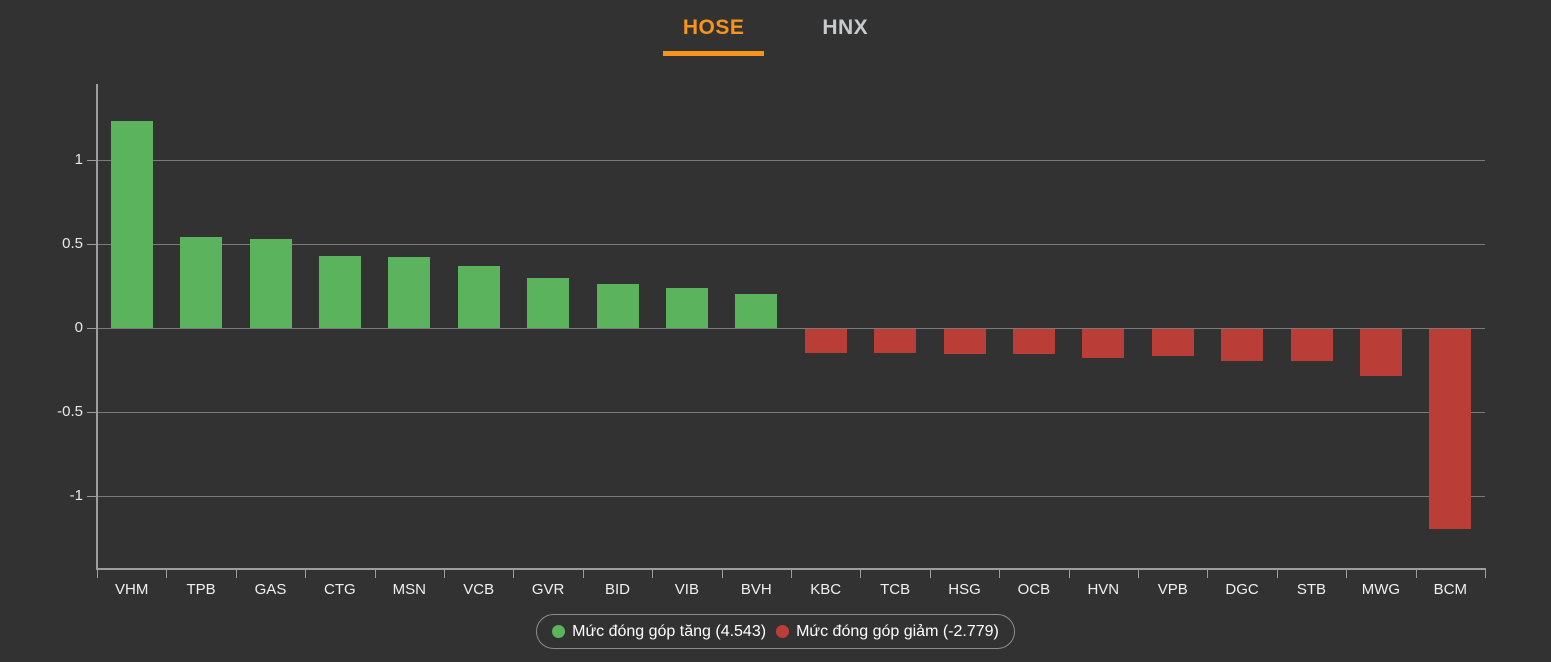  What do you see at coordinates (479, 589) in the screenshot?
I see `x-axis-category-label: VCB` at bounding box center [479, 589].